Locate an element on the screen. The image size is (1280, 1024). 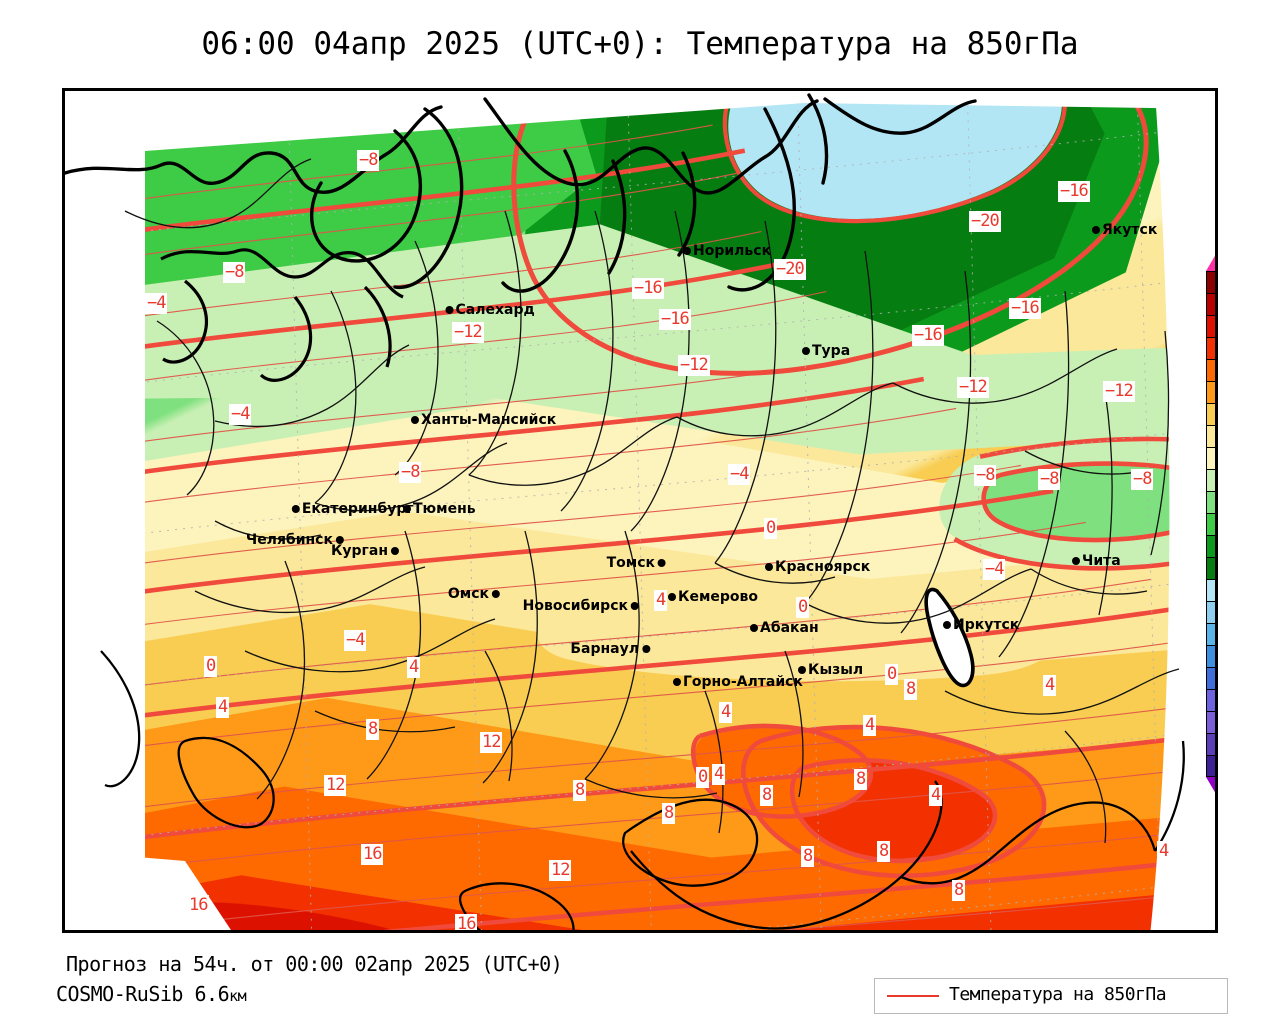
city-label: Челябинск is located at coordinates (289, 540).